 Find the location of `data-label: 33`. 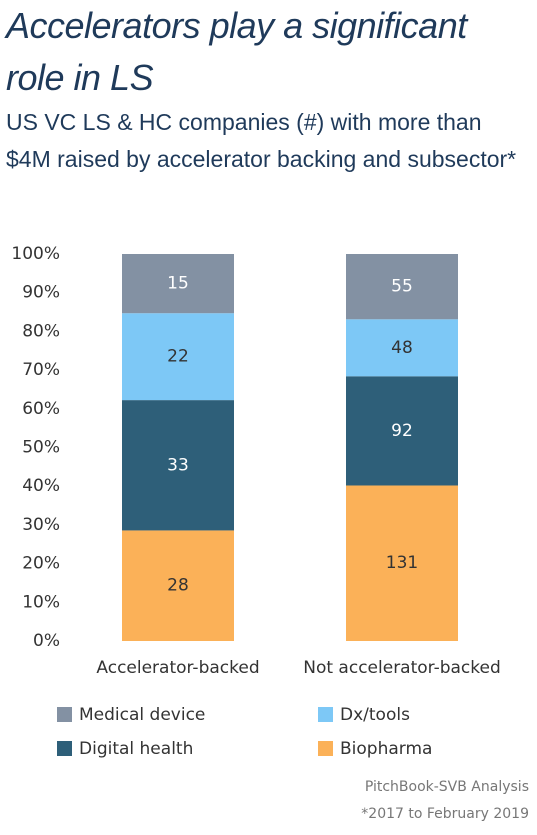

data-label: 33 is located at coordinates (178, 465).